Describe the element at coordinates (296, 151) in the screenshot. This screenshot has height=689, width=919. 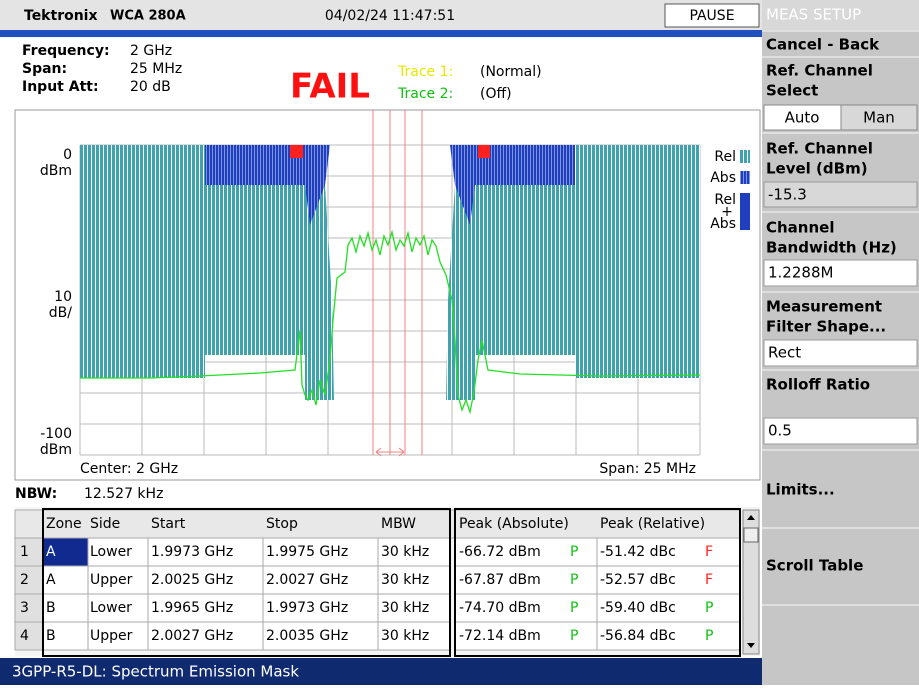
I see `fail-marker` at that location.